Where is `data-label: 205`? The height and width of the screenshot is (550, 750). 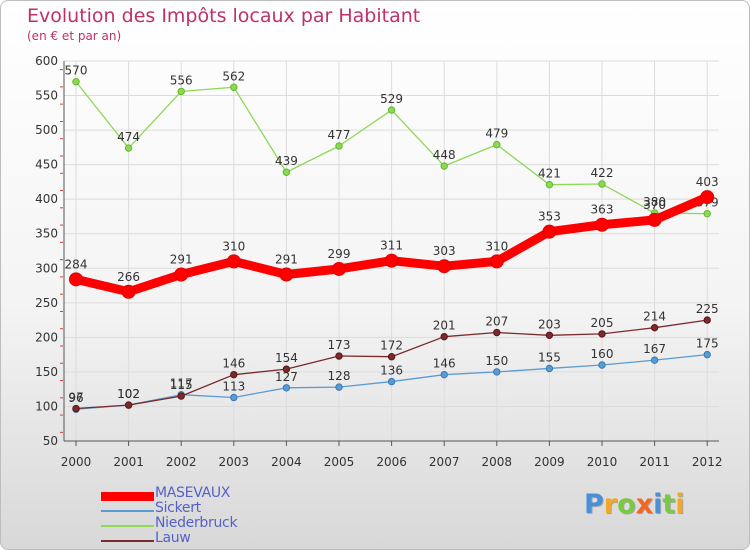
data-label: 205 is located at coordinates (602, 323).